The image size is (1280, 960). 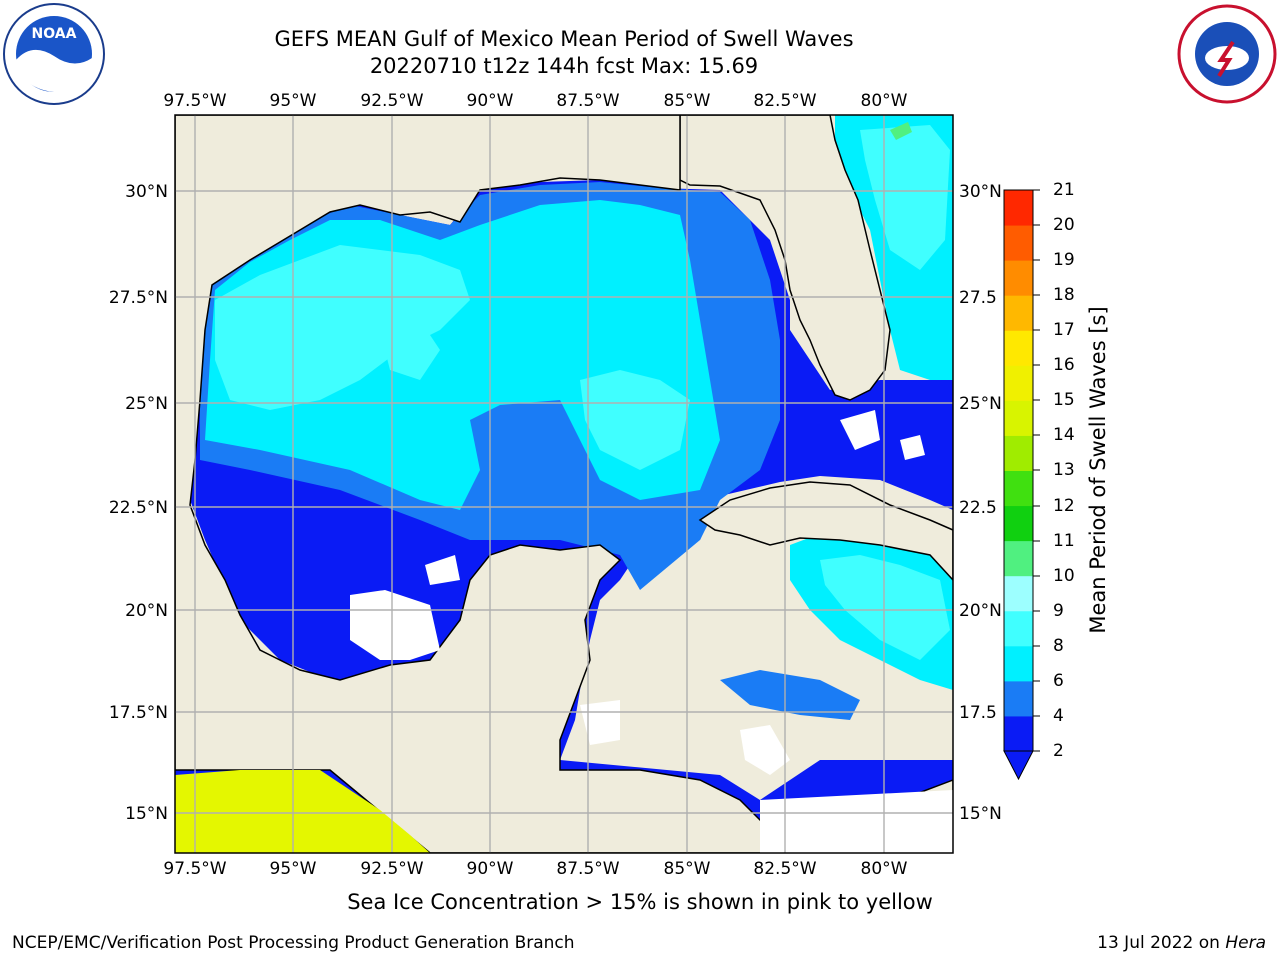 I want to click on lat-tick-label: 22.5, so click(x=978, y=508).